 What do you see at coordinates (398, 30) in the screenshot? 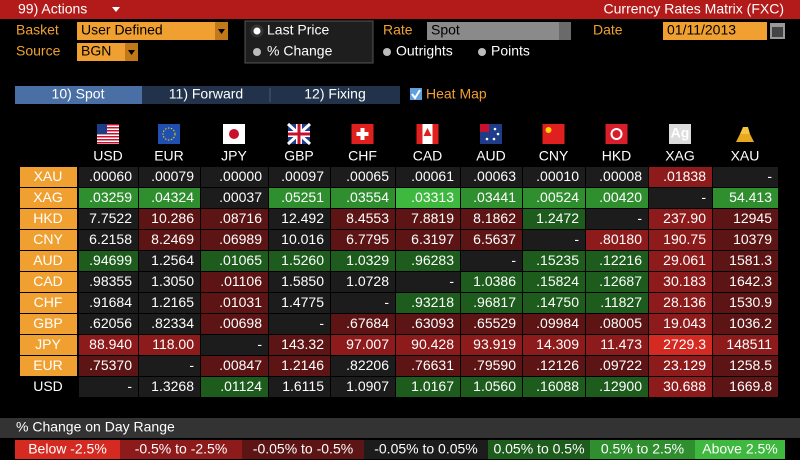
I see `rate-label: Rate` at bounding box center [398, 30].